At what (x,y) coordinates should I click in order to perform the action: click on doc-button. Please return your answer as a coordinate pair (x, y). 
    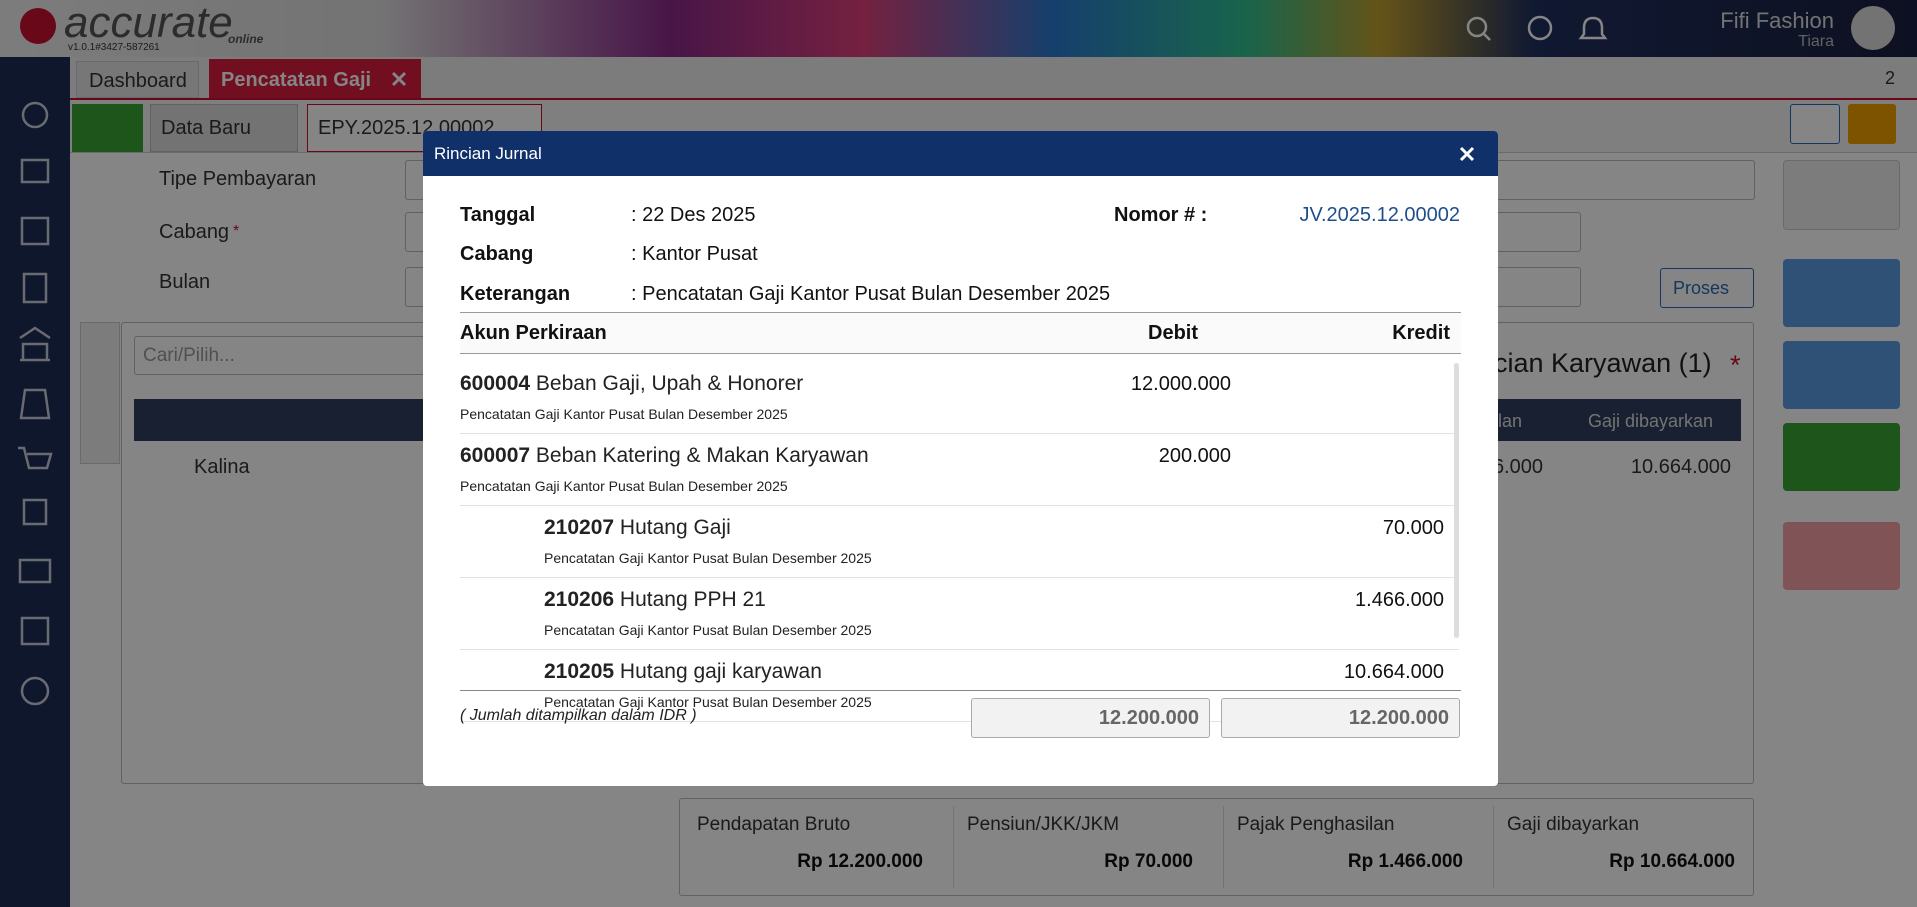
    Looking at the image, I should click on (1841, 293).